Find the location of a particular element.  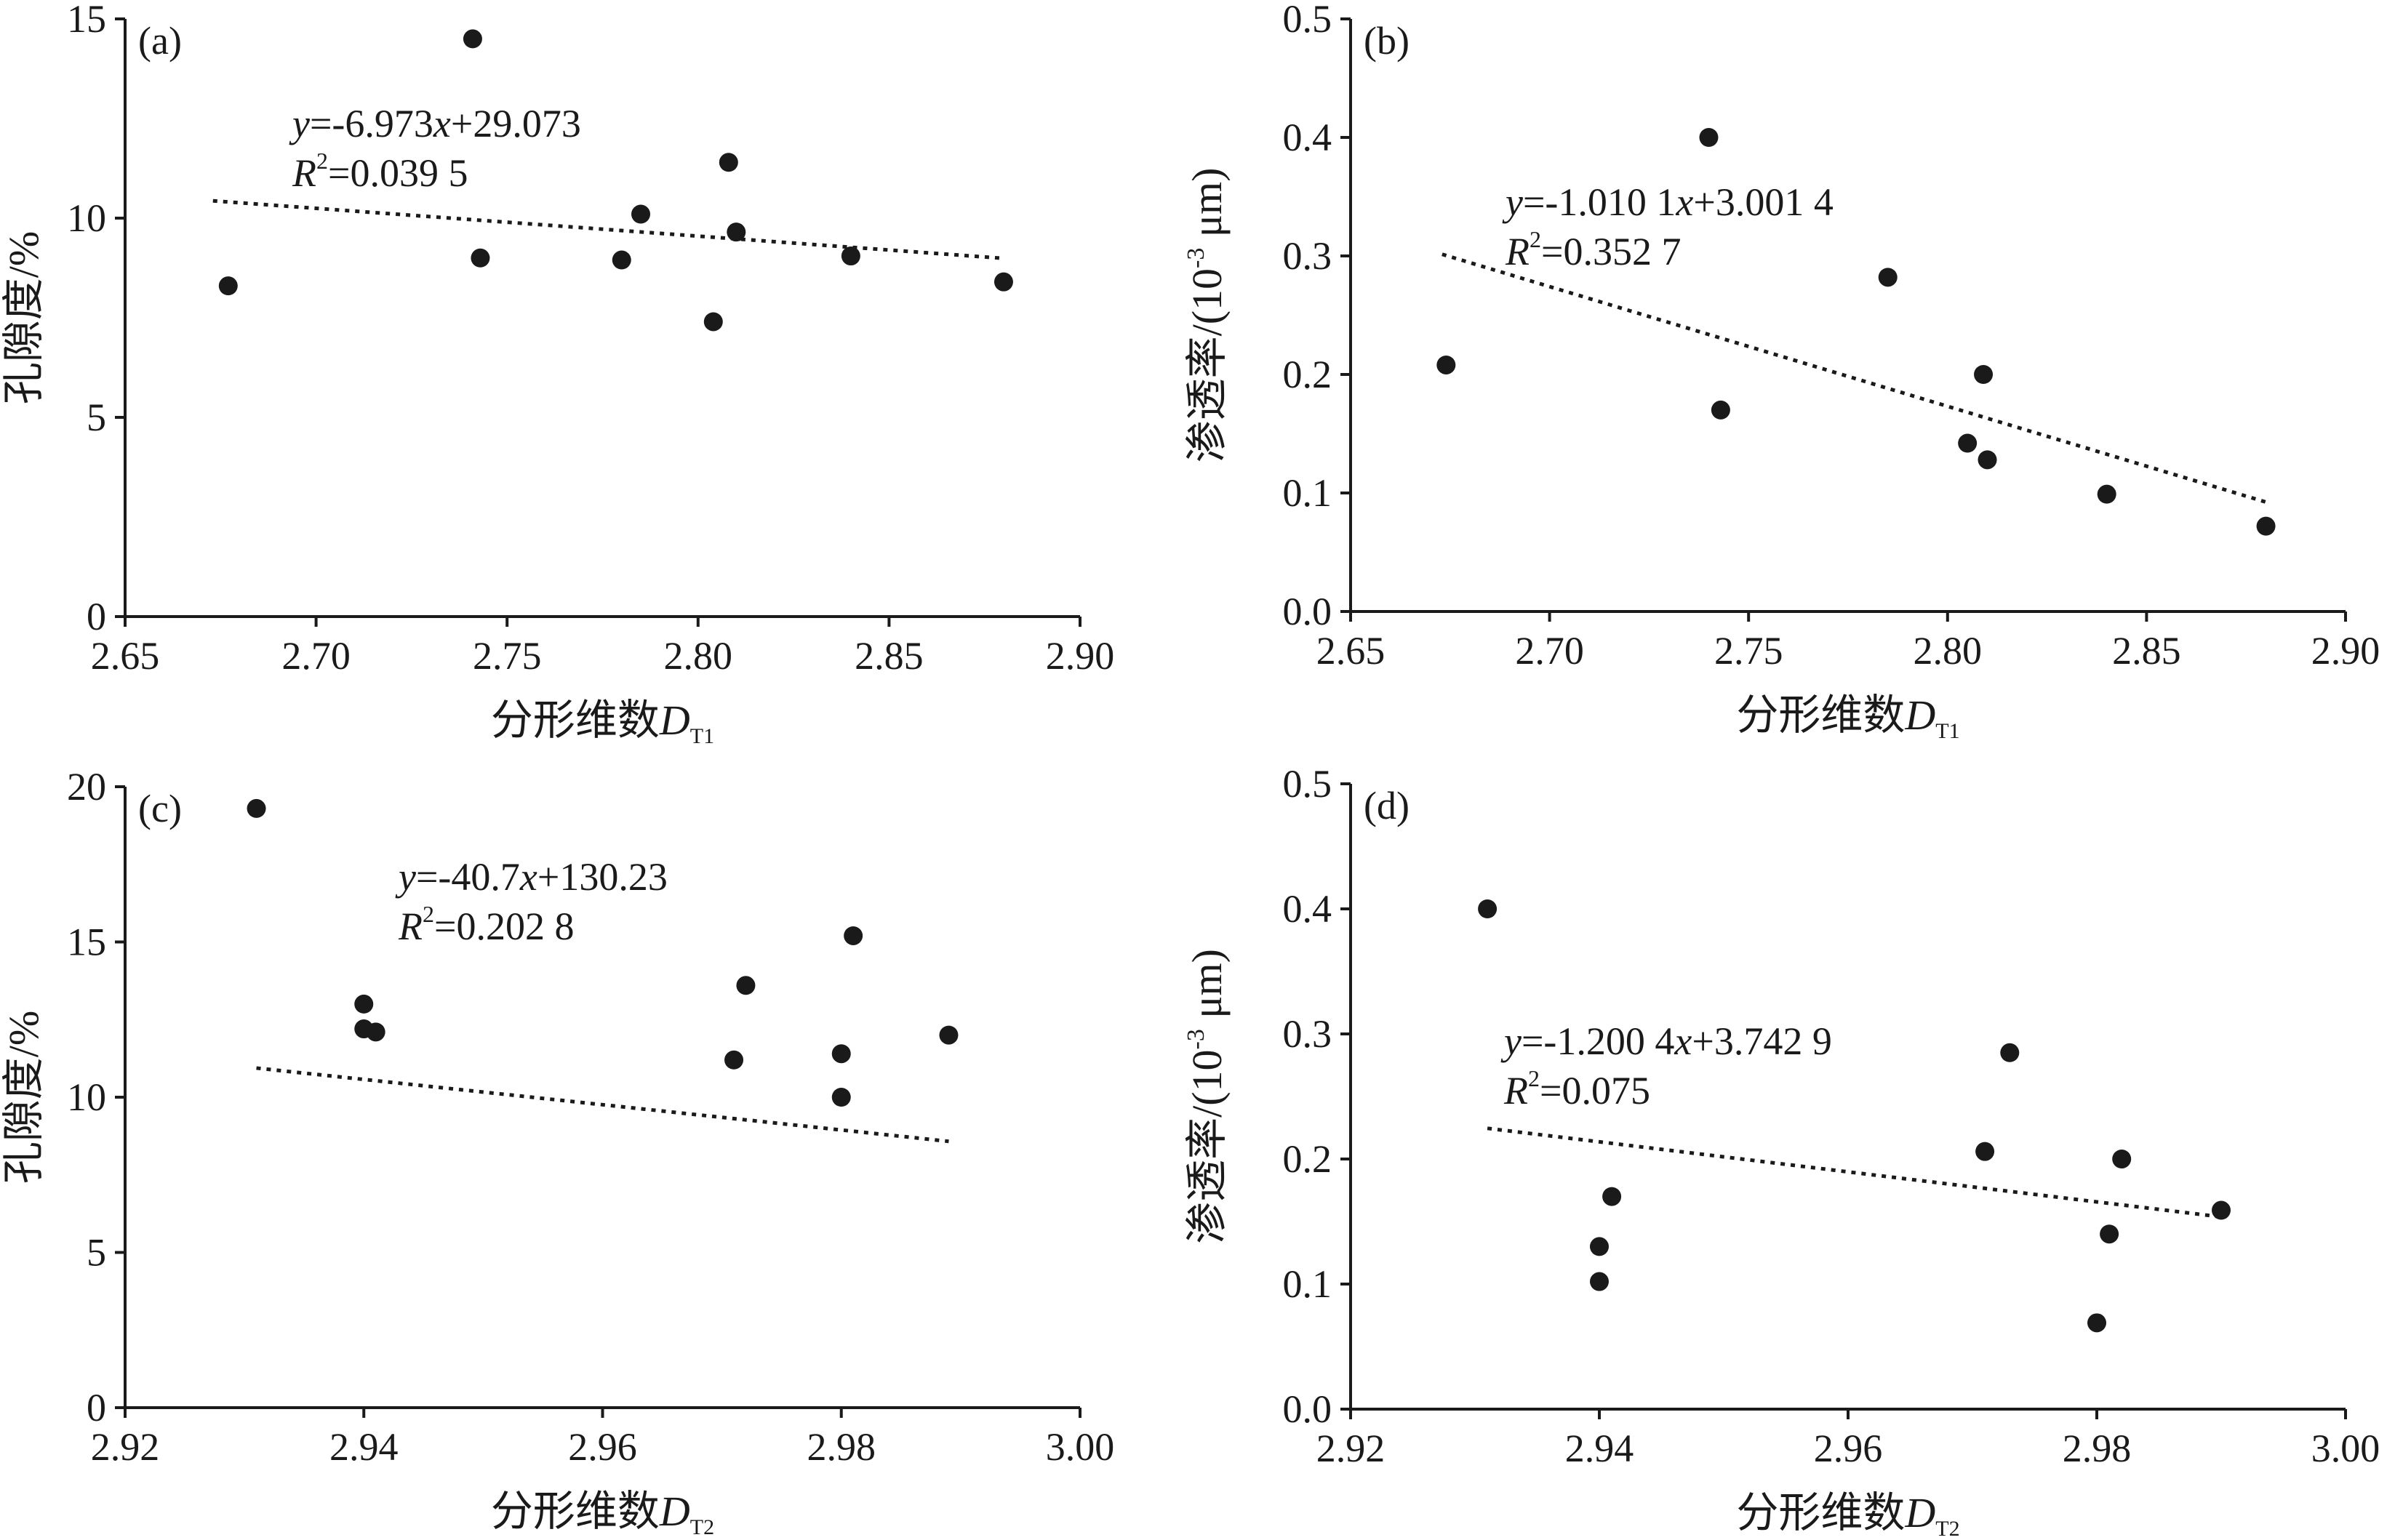

x-tick-label: 2.94 is located at coordinates (364, 1447).